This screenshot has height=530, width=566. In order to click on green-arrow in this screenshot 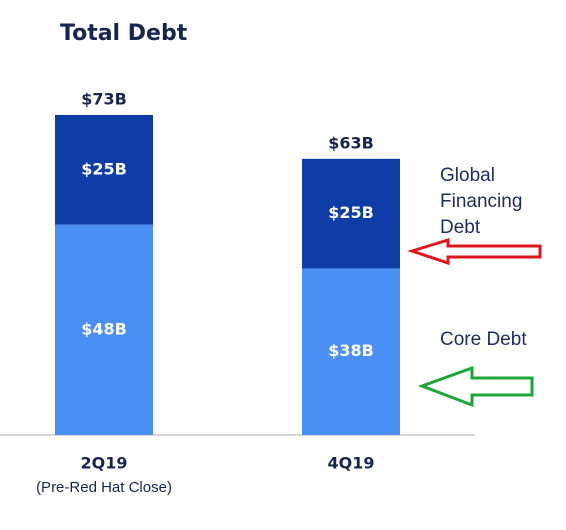, I will do `click(475, 386)`.